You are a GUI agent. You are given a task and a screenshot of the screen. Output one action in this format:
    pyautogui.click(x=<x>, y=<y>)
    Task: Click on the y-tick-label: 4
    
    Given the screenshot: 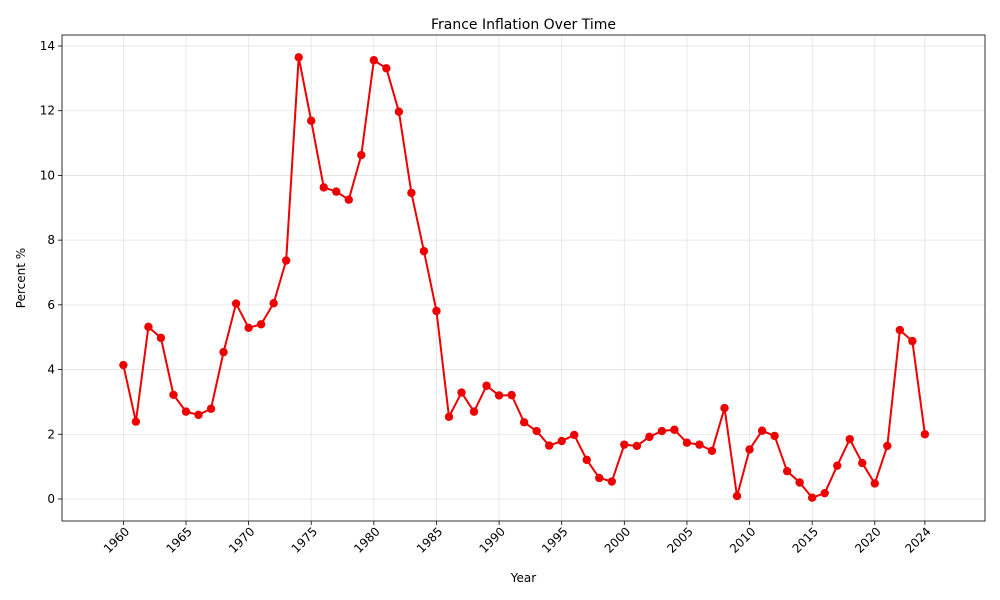 What is the action you would take?
    pyautogui.click(x=51, y=370)
    